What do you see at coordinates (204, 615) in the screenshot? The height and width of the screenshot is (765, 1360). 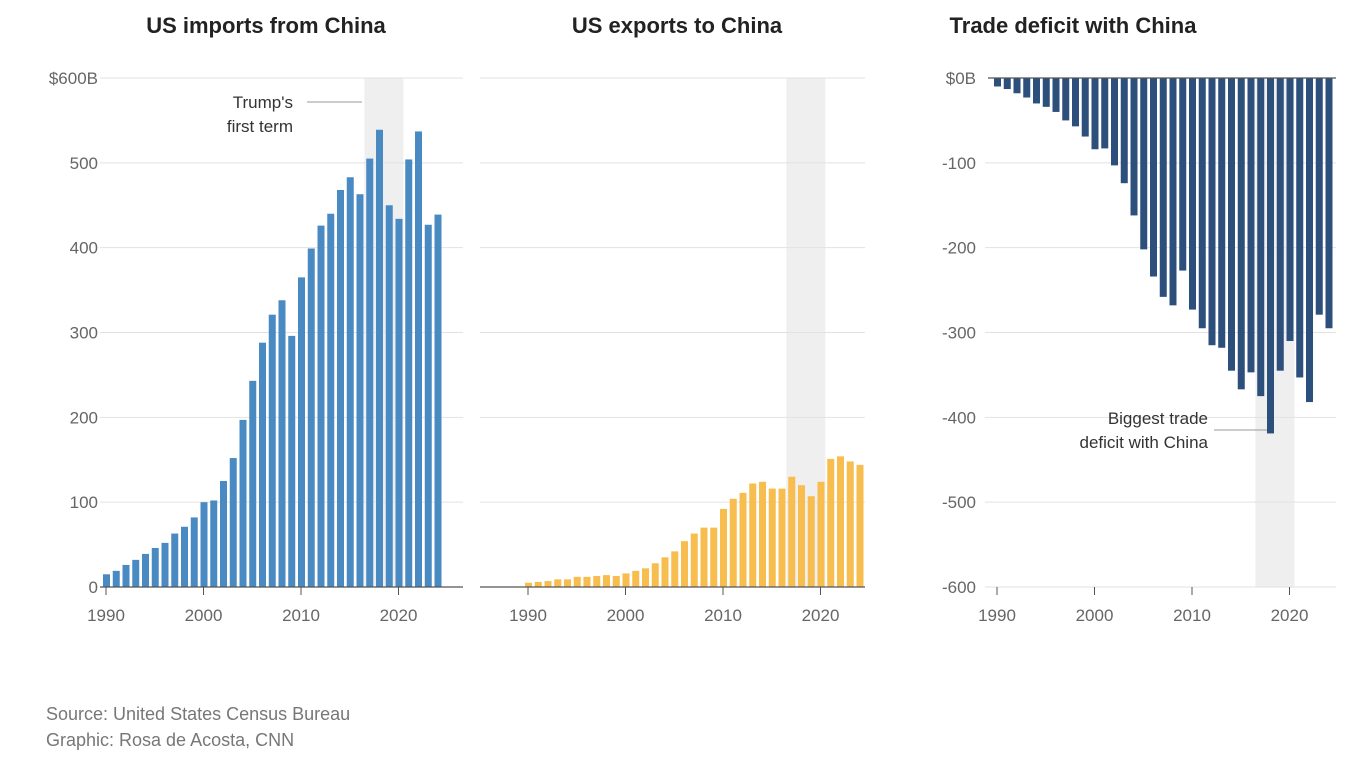 I see `imports-xtick-label: 2000` at bounding box center [204, 615].